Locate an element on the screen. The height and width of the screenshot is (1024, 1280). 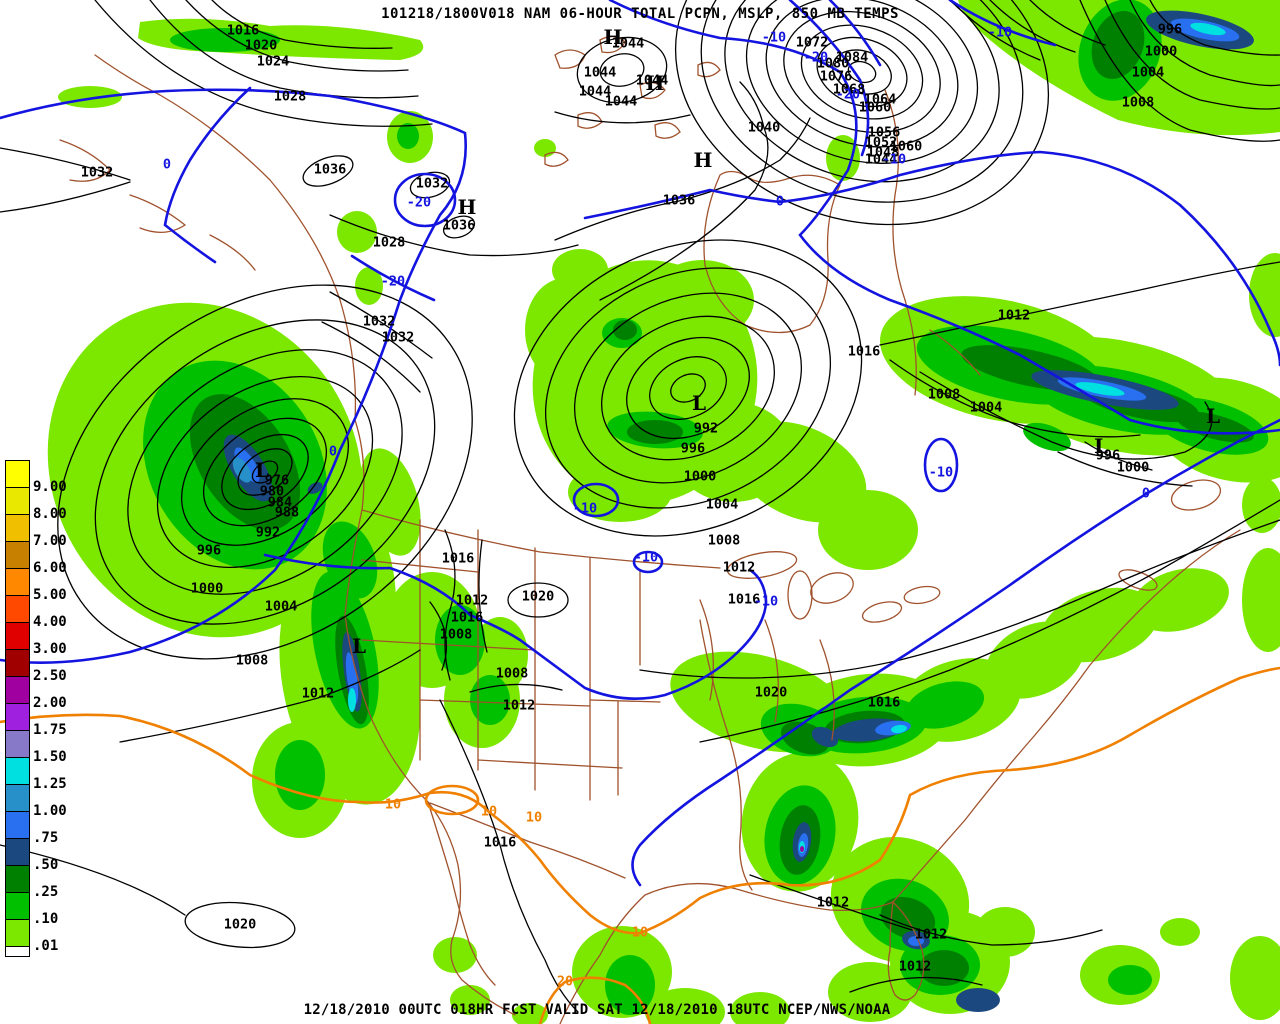
pressure-label: 976 is located at coordinates (277, 480).